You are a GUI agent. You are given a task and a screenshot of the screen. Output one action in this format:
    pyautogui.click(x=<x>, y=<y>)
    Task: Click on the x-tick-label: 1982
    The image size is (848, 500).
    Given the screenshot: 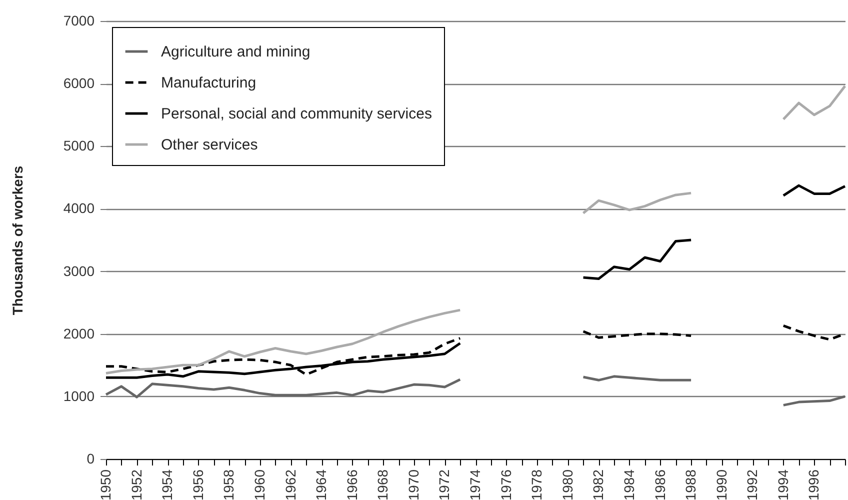 What is the action you would take?
    pyautogui.click(x=598, y=484)
    